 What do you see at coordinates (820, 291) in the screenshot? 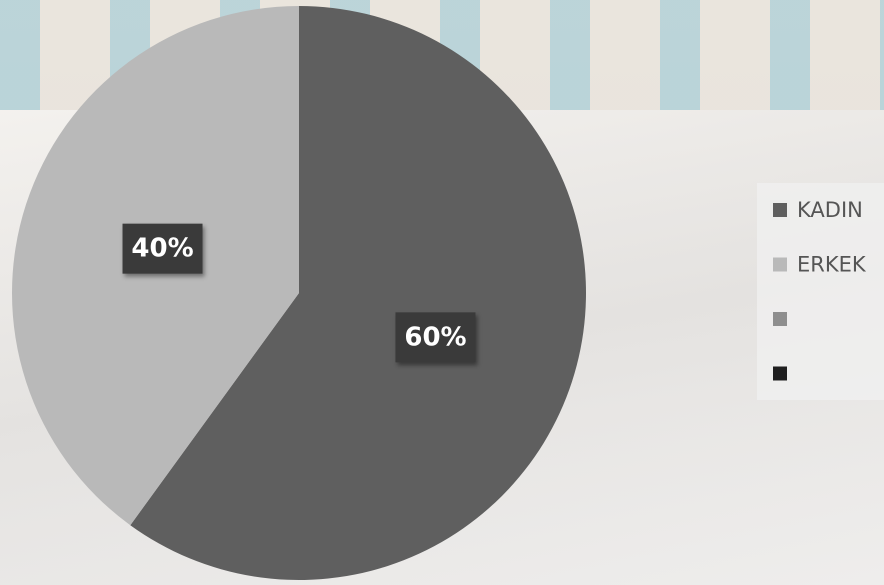
I see `legend-box` at bounding box center [820, 291].